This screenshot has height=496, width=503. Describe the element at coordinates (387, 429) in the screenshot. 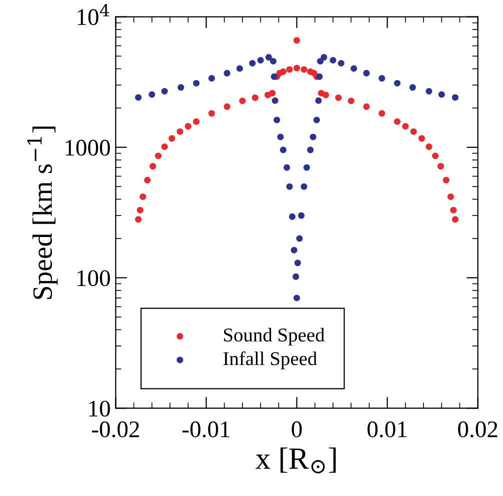

I see `x-tick-label: 0.01` at that location.